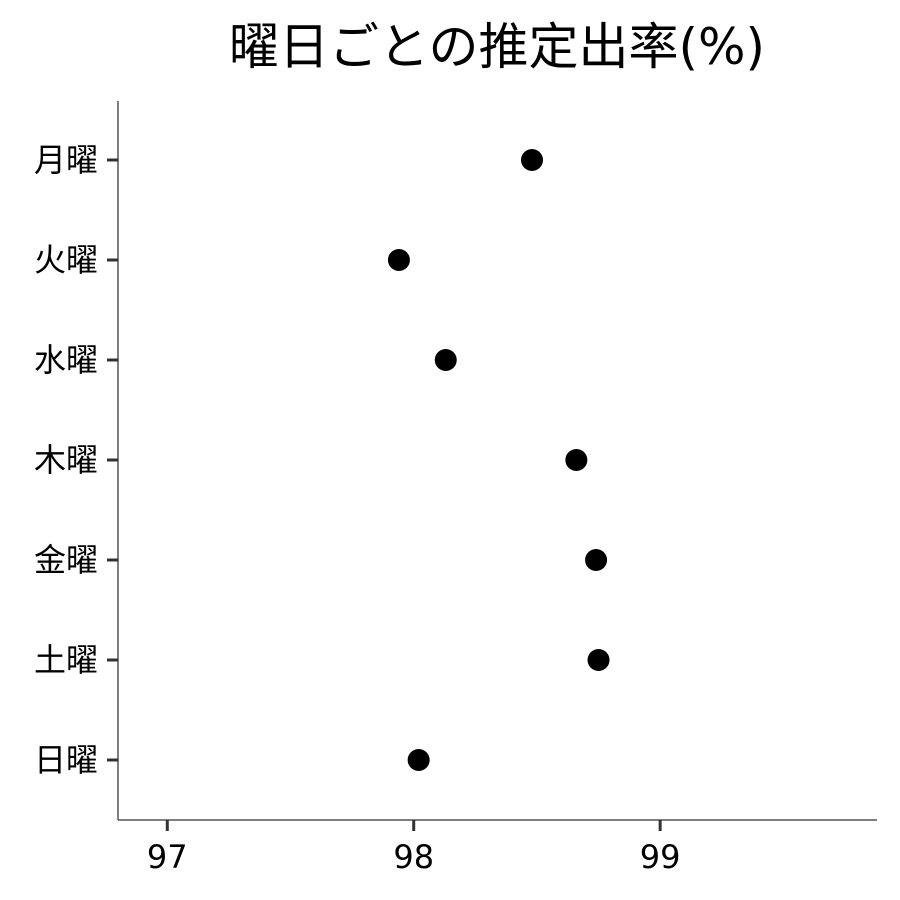  Describe the element at coordinates (66, 160) in the screenshot. I see `y-tick-label: 月曜` at that location.